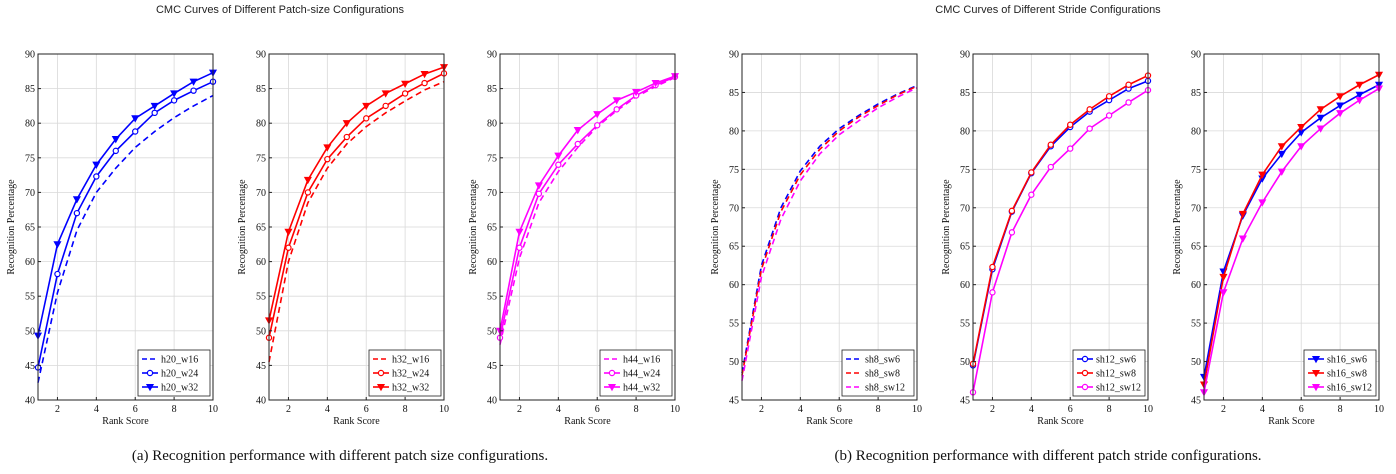 The width and height of the screenshot is (1396, 474). I want to click on legend-marker-sh16_sw6, so click(1316, 359).